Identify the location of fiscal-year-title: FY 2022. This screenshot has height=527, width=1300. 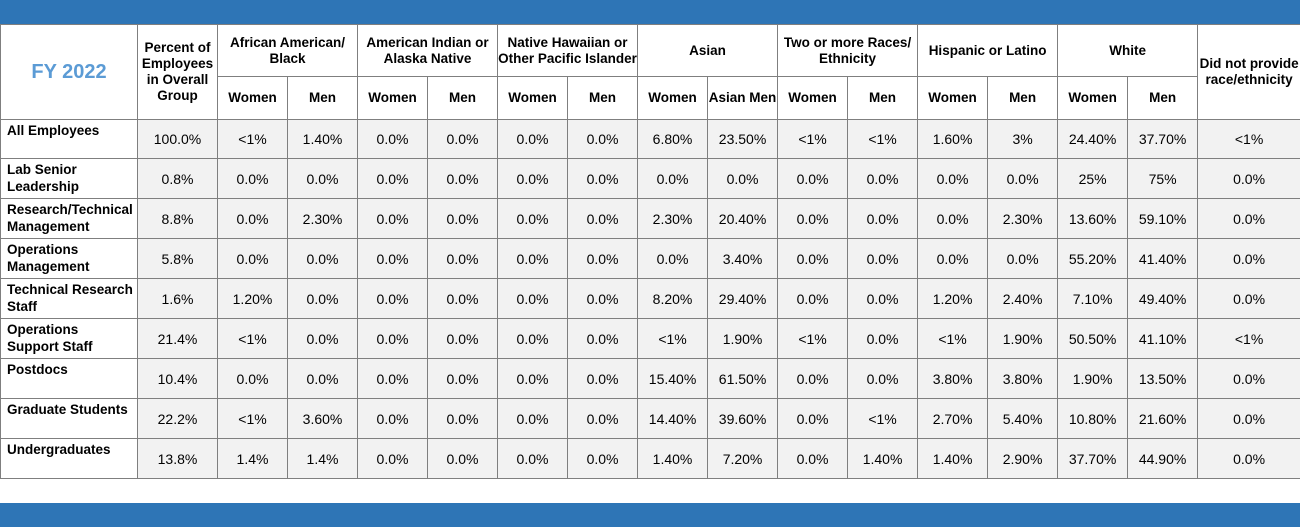
(69, 72).